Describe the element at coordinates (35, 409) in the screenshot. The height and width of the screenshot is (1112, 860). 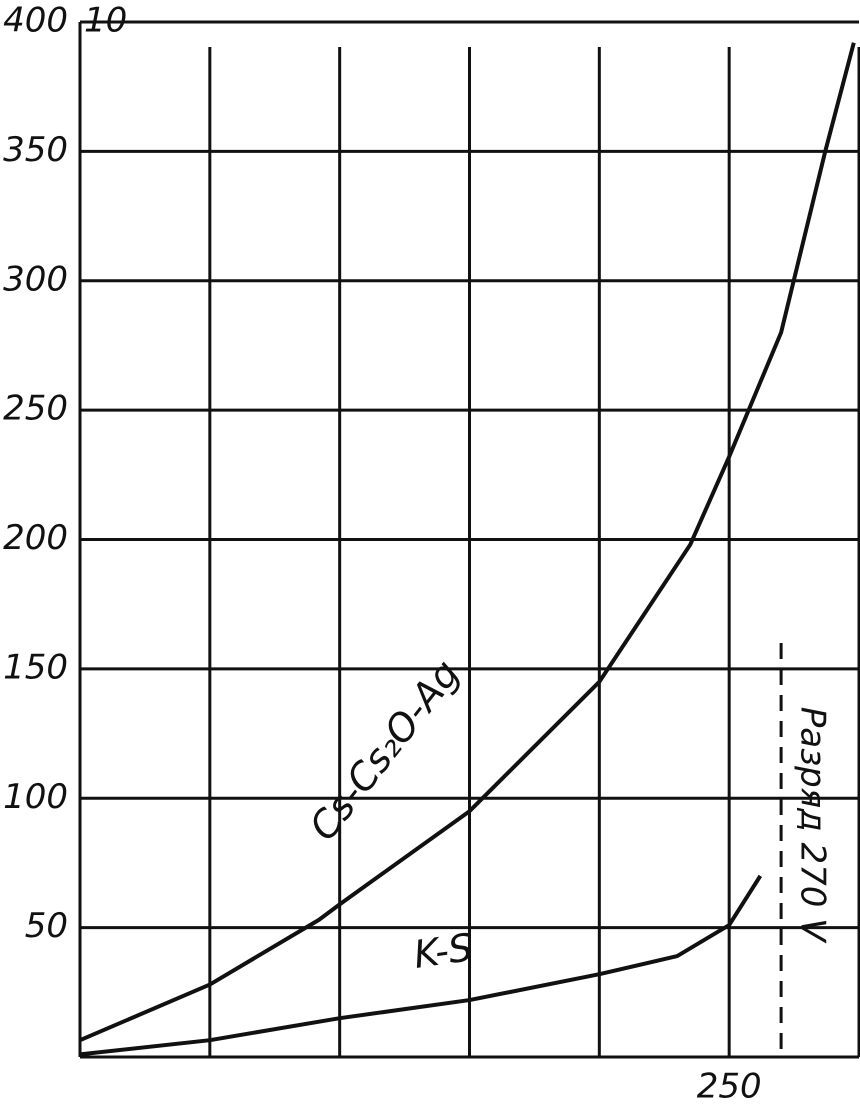
I see `y-tick-label: 250` at that location.